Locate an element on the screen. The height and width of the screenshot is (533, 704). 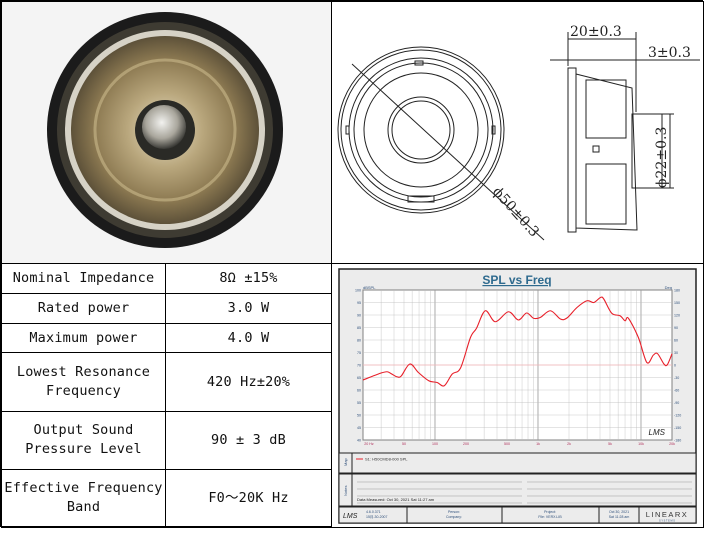
spec-value: 90 ± 3 dB is located at coordinates (248, 440).